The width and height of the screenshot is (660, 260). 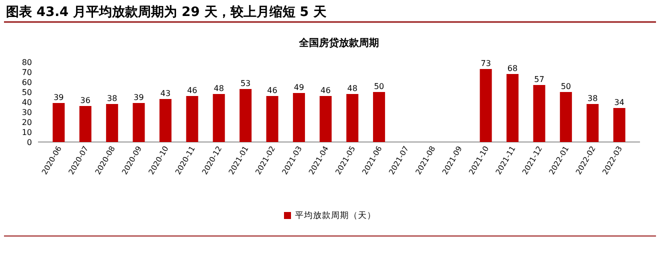 What do you see at coordinates (27, 112) in the screenshot?
I see `y-tick-label: 30` at bounding box center [27, 112].